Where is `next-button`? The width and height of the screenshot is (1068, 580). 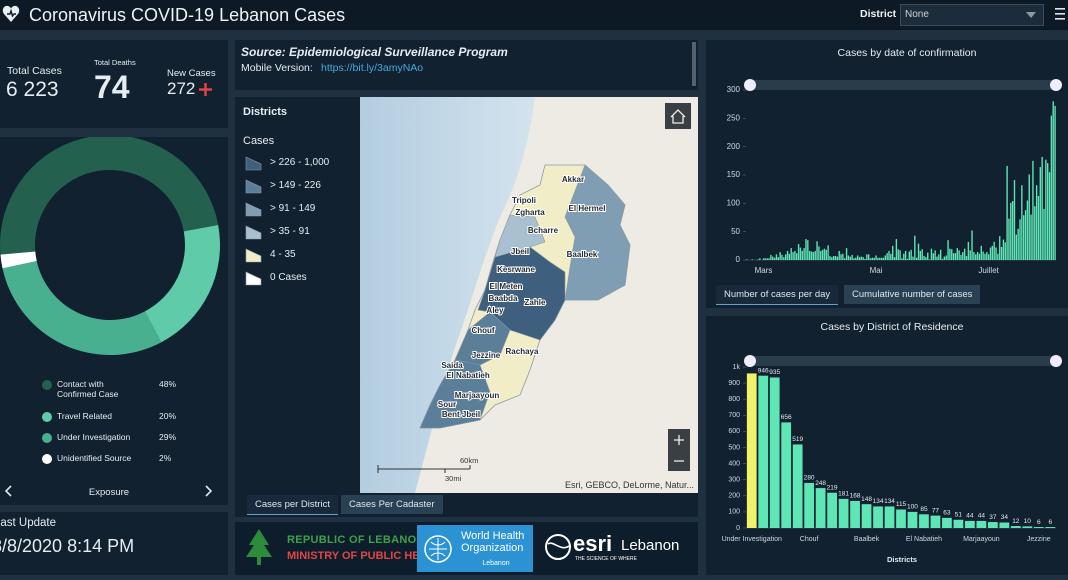 next-button is located at coordinates (208, 491).